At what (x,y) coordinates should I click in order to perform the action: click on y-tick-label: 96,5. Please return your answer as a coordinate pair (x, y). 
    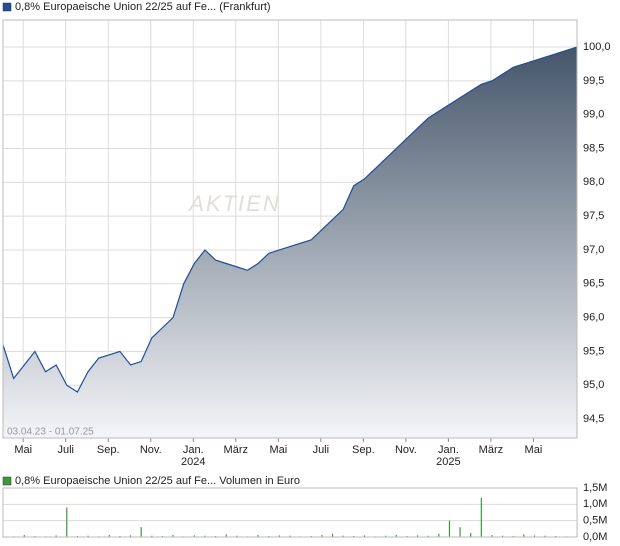
    Looking at the image, I should click on (593, 284).